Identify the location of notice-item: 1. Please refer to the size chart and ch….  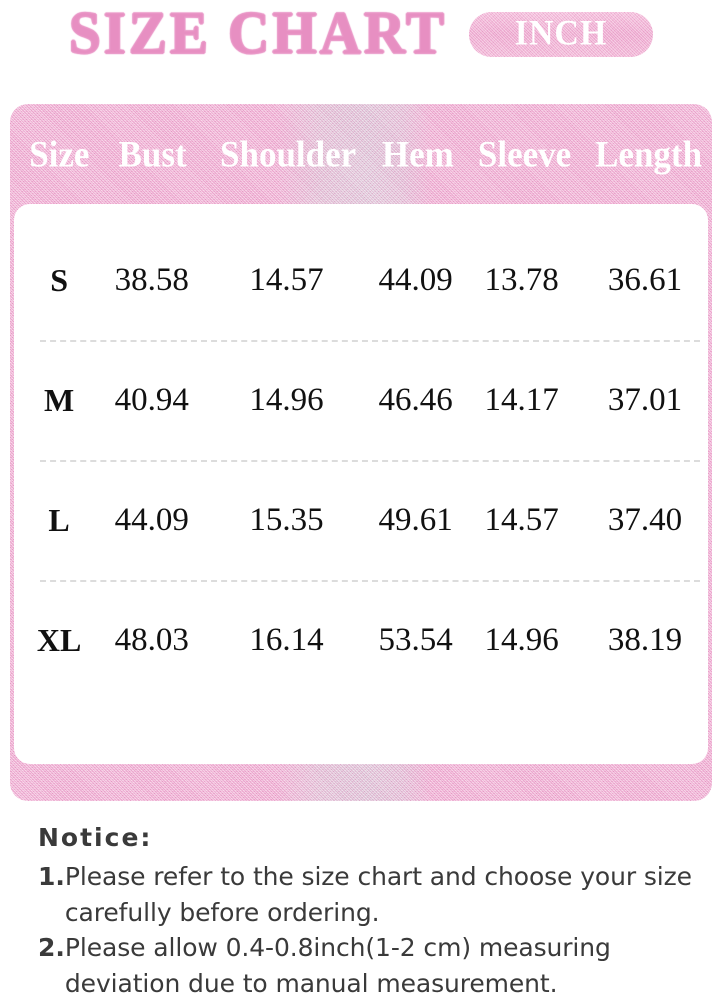
(368, 894).